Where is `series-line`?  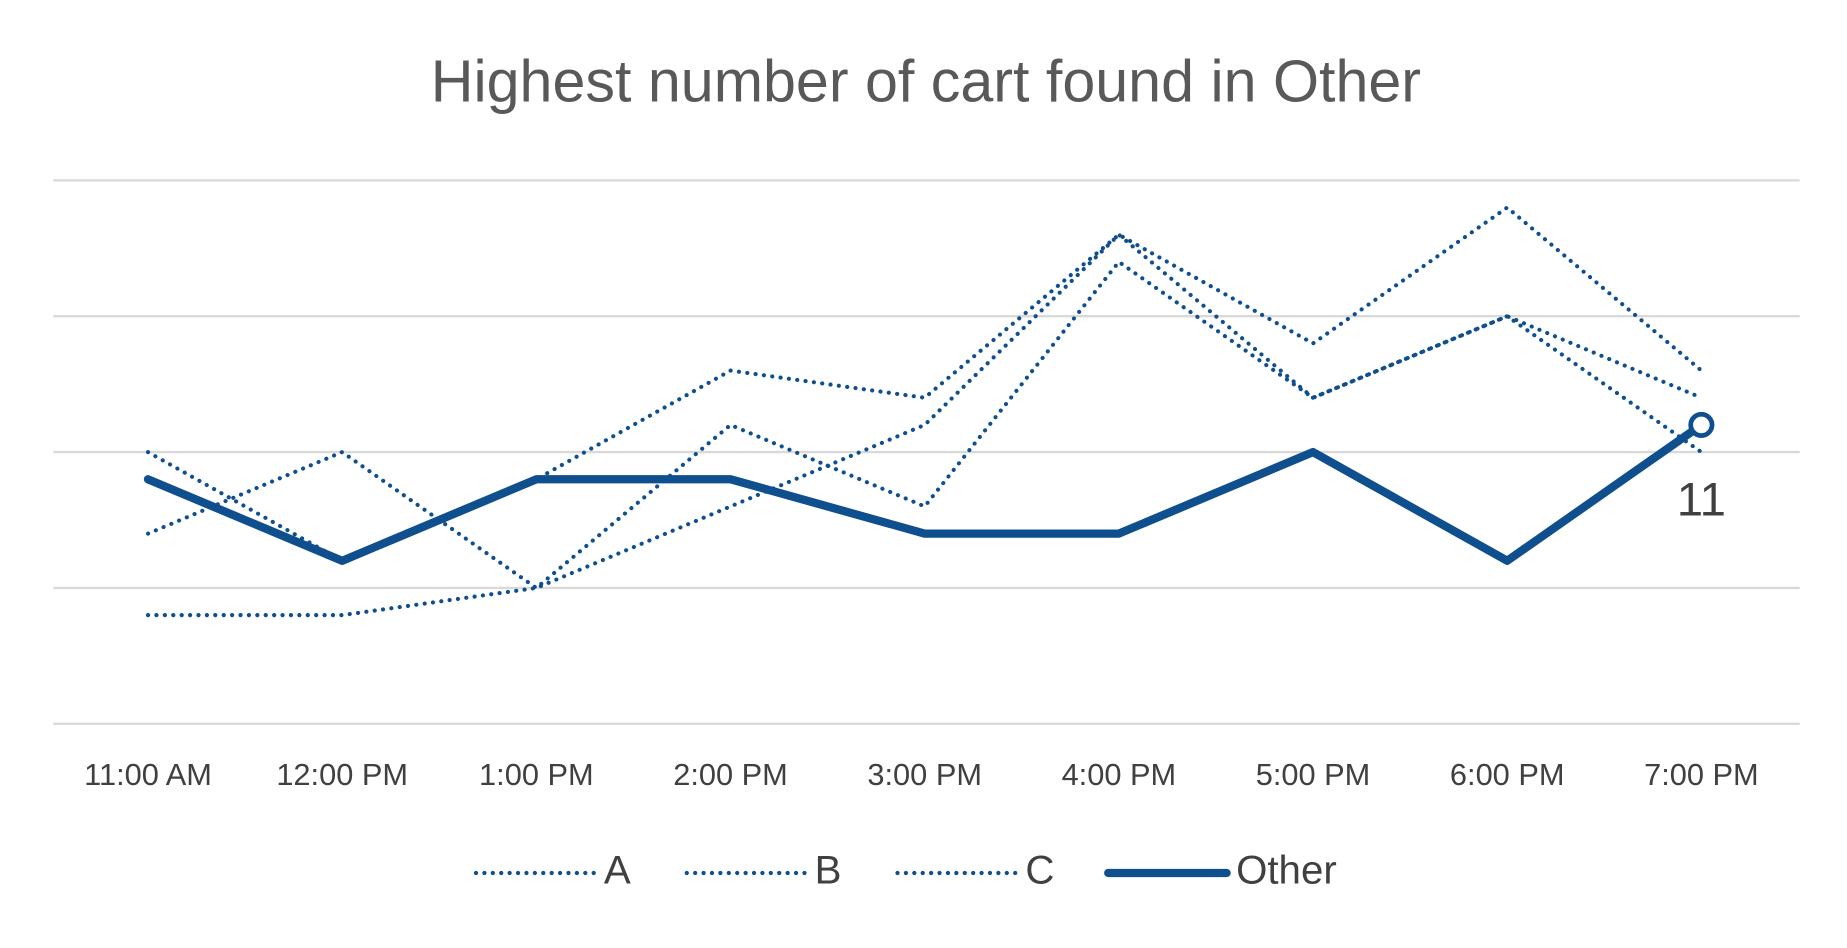
series-line is located at coordinates (924, 492).